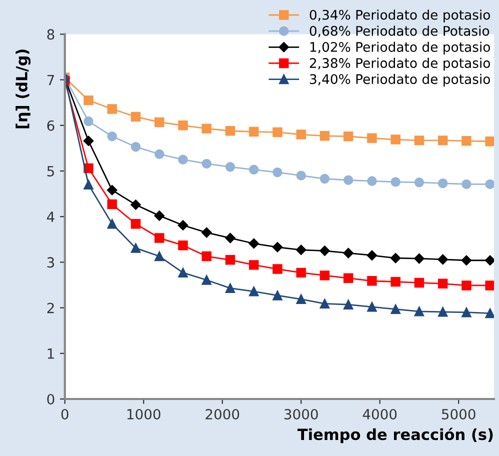  Describe the element at coordinates (50, 34) in the screenshot. I see `y-tick-label: 8` at that location.